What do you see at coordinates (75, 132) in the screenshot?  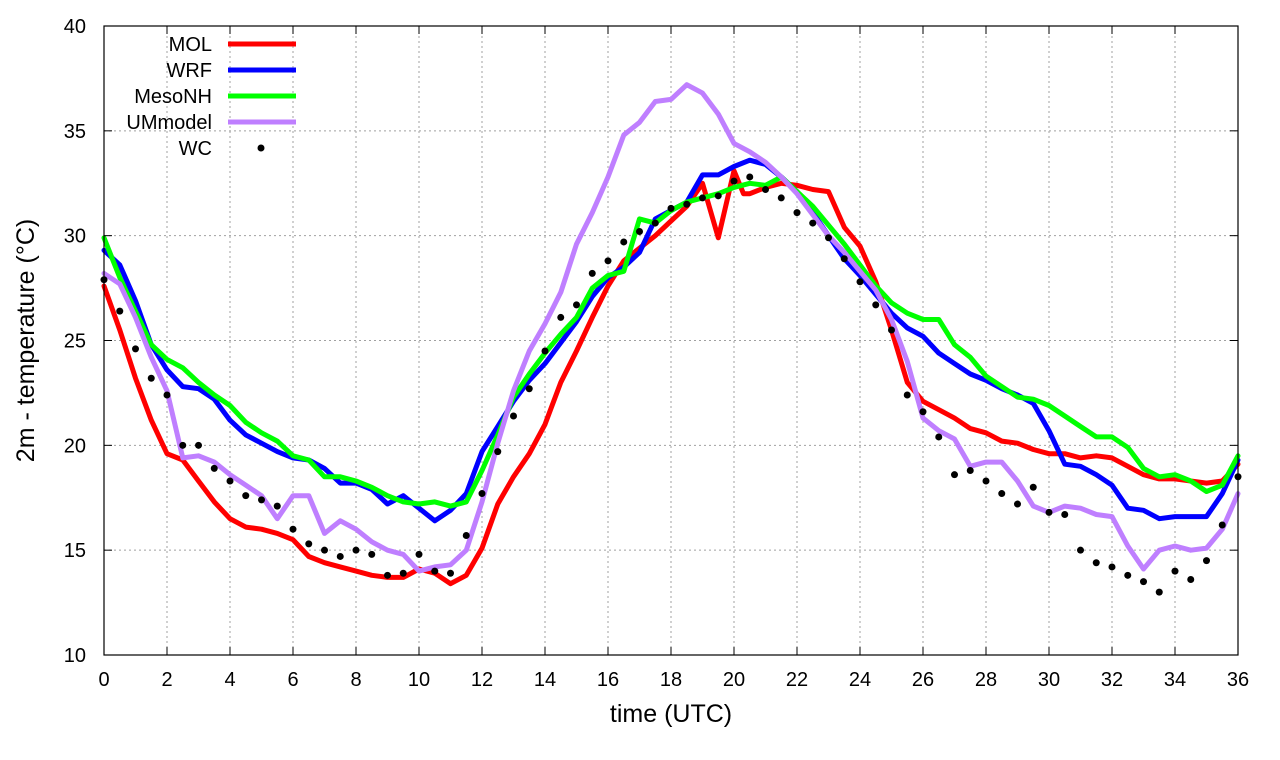 I see `y-tick-label: 35` at bounding box center [75, 132].